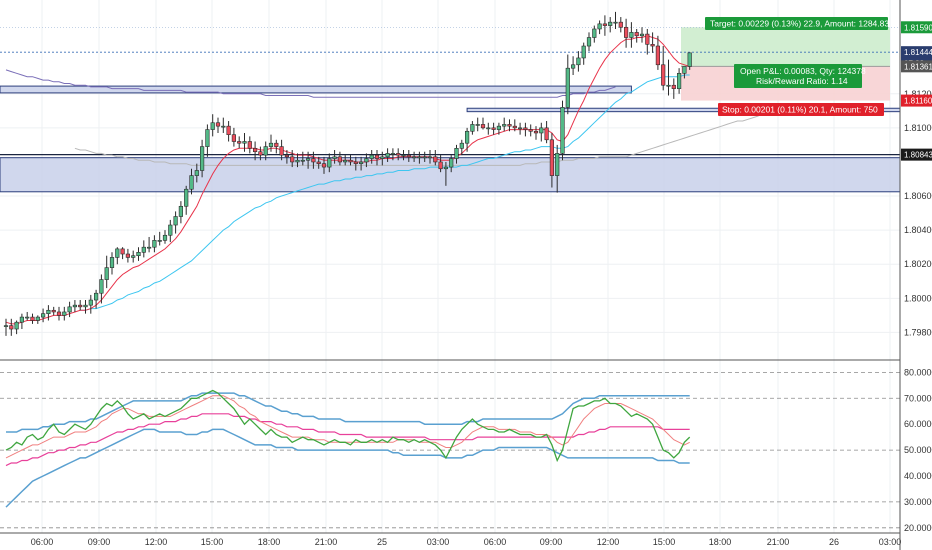  What do you see at coordinates (918, 528) in the screenshot?
I see `rsi-y-tick-label: 20.0000` at bounding box center [918, 528].